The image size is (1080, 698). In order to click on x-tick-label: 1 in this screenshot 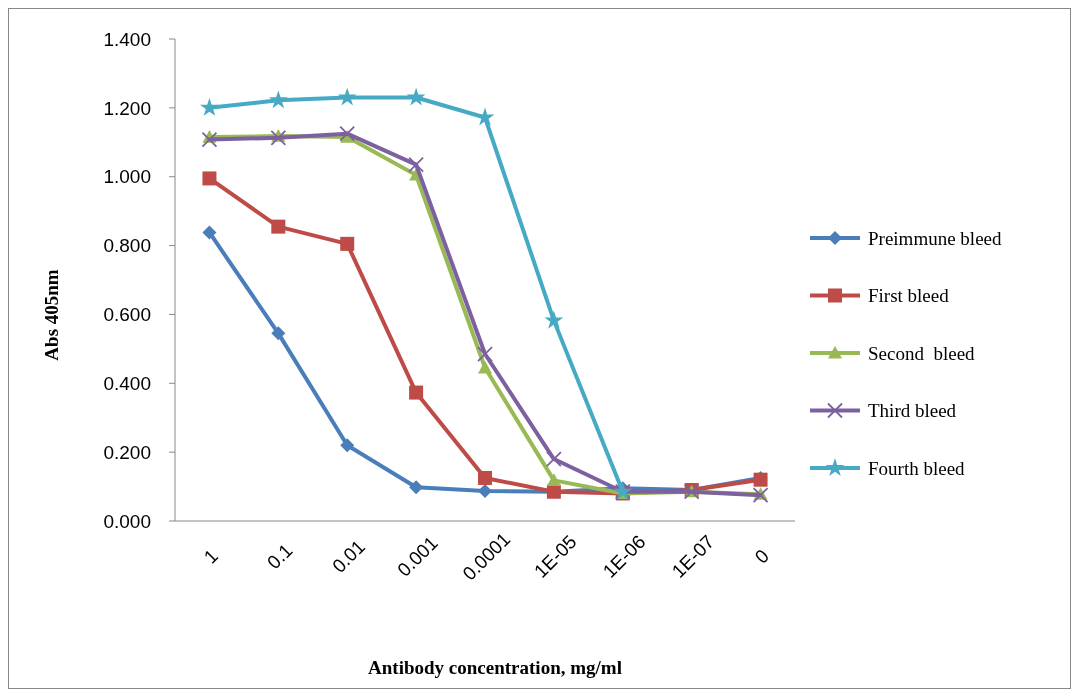, I will do `click(211, 556)`.